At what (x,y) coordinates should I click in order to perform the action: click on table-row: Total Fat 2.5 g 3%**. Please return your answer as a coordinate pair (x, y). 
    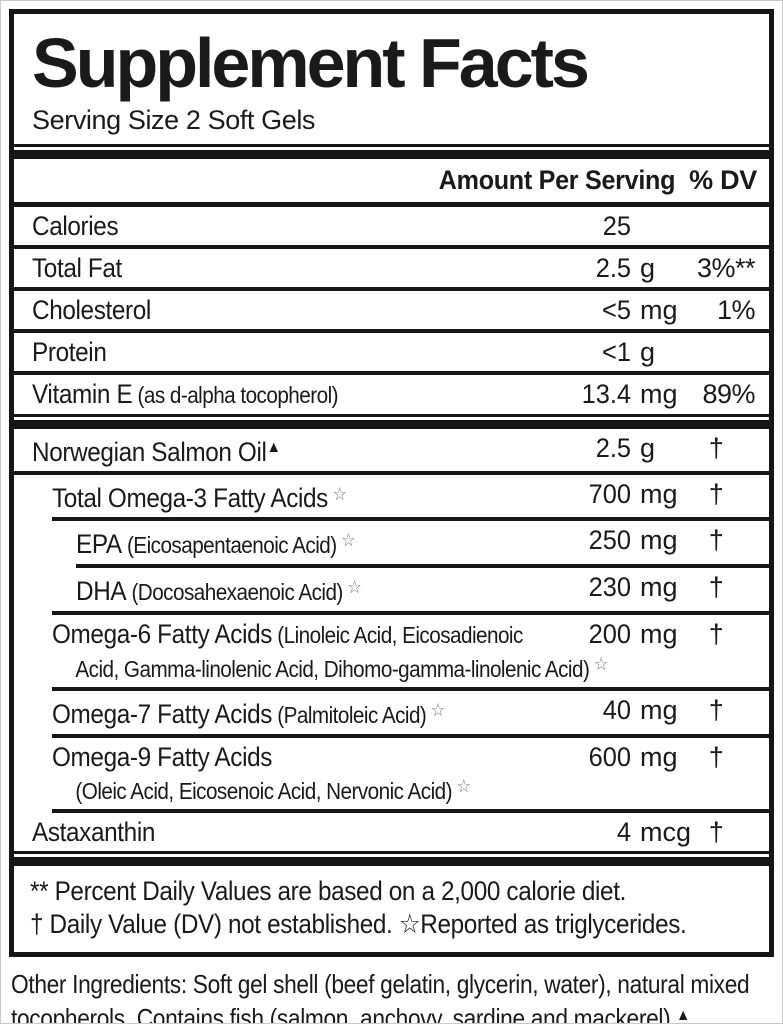
    Looking at the image, I should click on (391, 268).